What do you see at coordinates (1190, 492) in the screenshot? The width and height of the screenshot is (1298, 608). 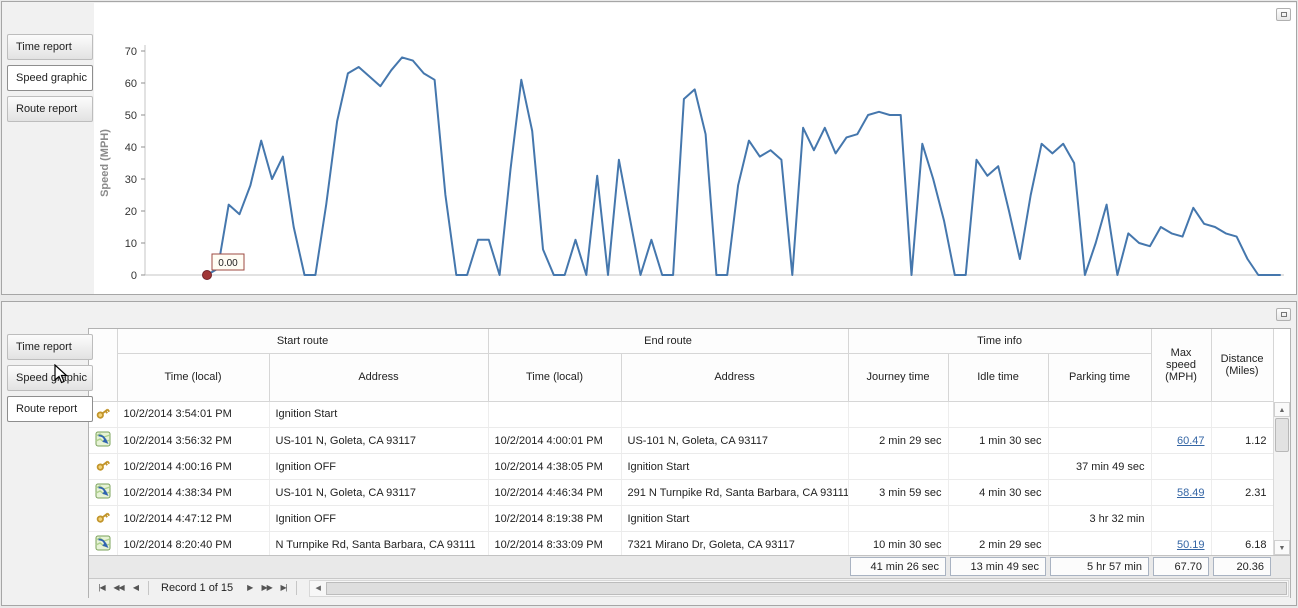 I see `max-speed-link: 58.49` at bounding box center [1190, 492].